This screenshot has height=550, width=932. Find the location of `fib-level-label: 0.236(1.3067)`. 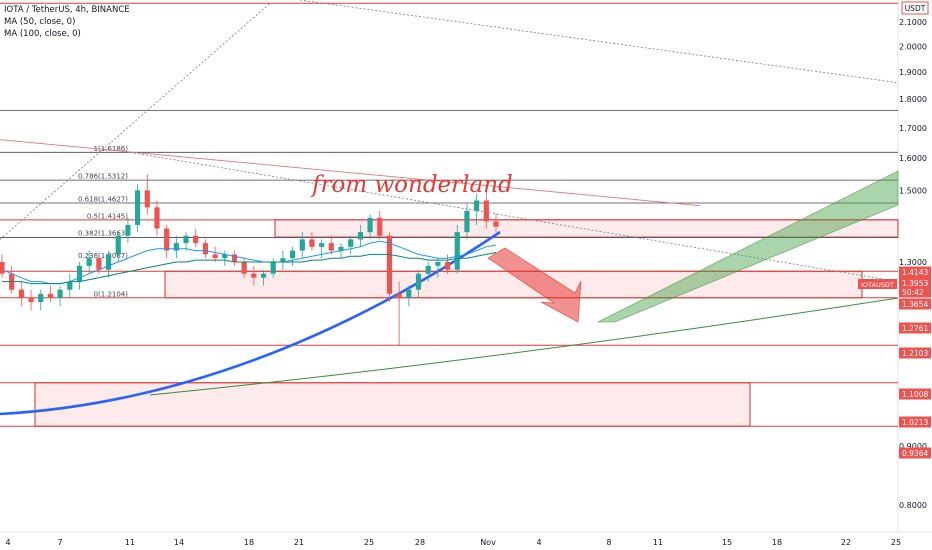

fib-level-label: 0.236(1.3067) is located at coordinates (103, 256).